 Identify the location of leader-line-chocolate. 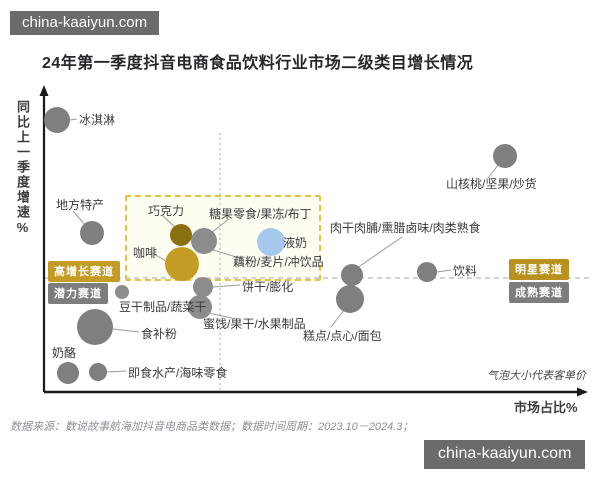
(169, 222).